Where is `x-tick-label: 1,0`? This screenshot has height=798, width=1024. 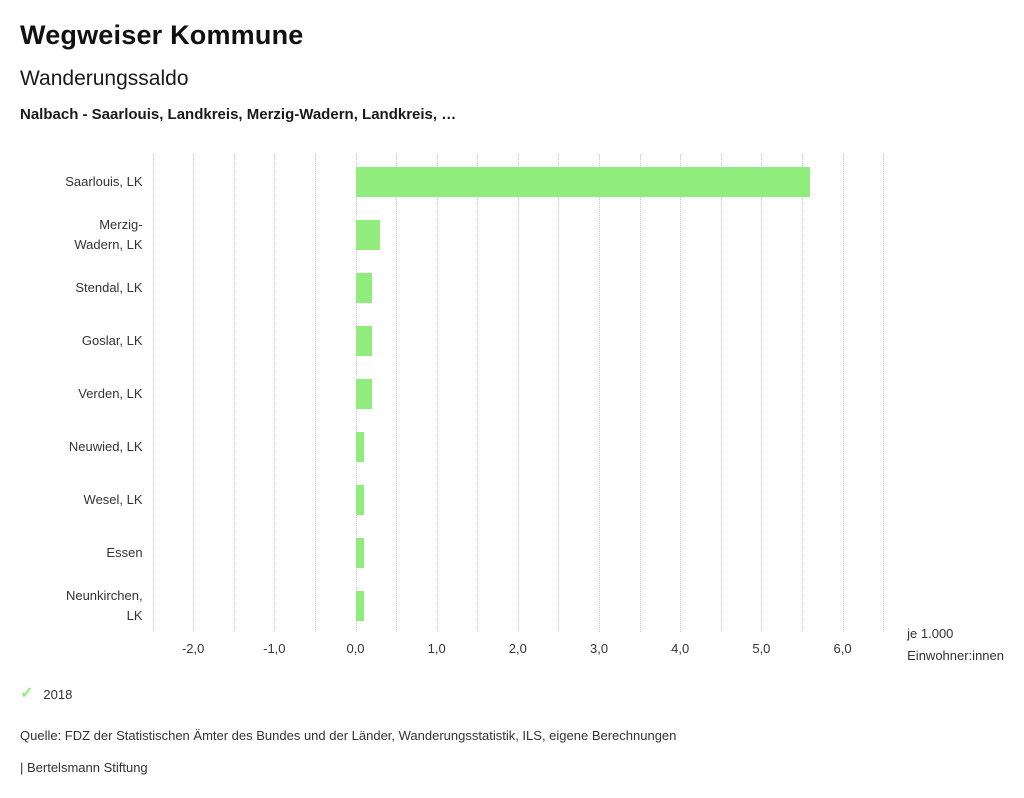 x-tick-label: 1,0 is located at coordinates (436, 648).